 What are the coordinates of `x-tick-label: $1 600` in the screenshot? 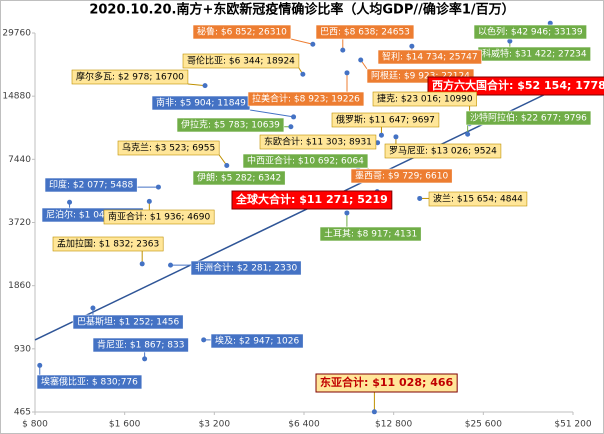 It's located at (125, 425).